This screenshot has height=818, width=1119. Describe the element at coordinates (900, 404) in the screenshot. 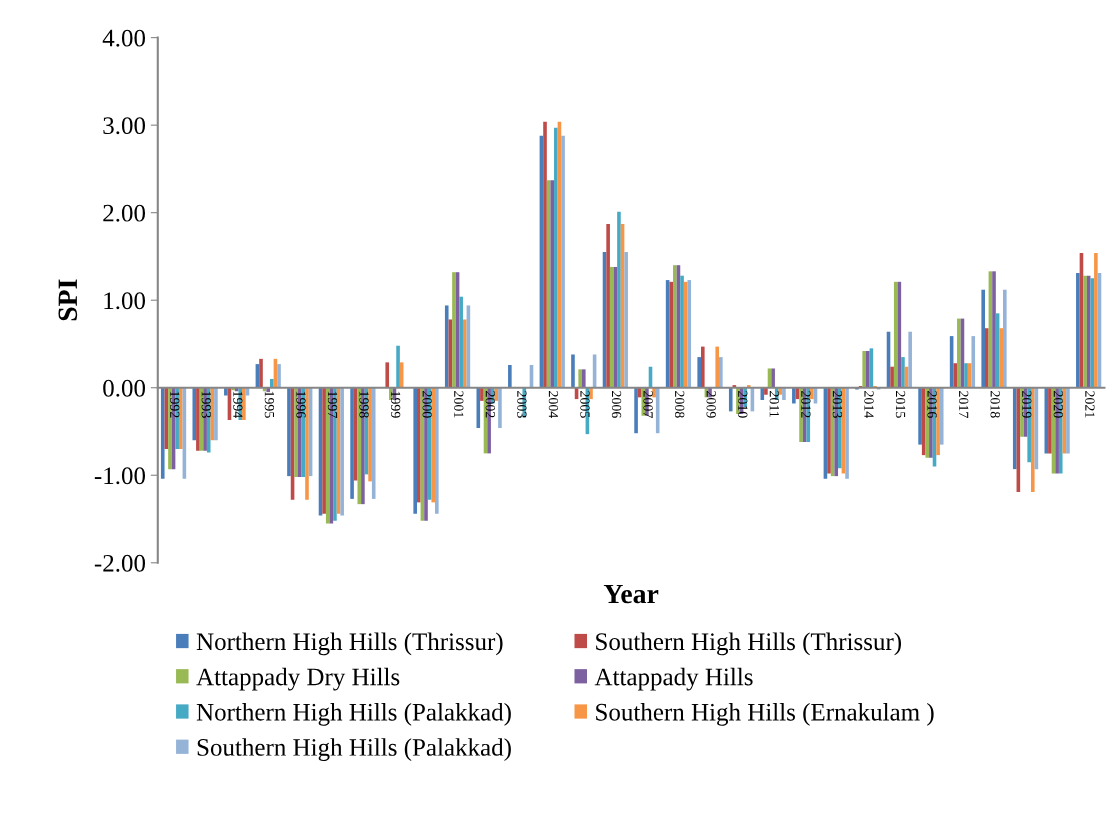

I see `x-tick-label: 2015` at that location.